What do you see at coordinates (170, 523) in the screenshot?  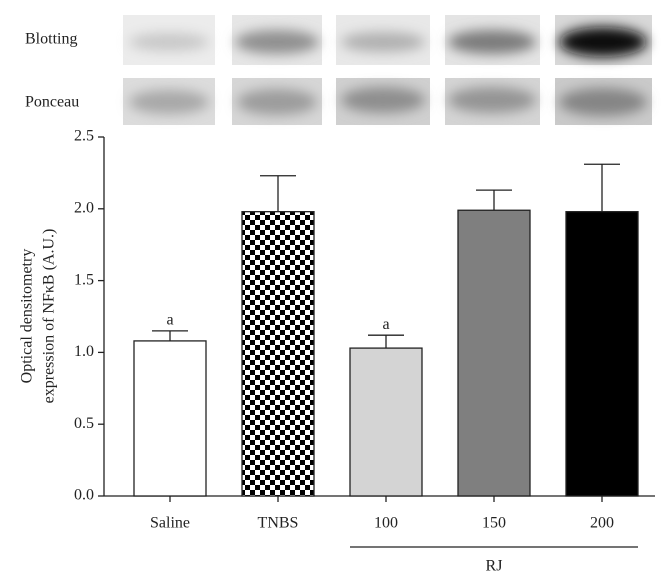 I see `x-tick-label: Saline` at bounding box center [170, 523].